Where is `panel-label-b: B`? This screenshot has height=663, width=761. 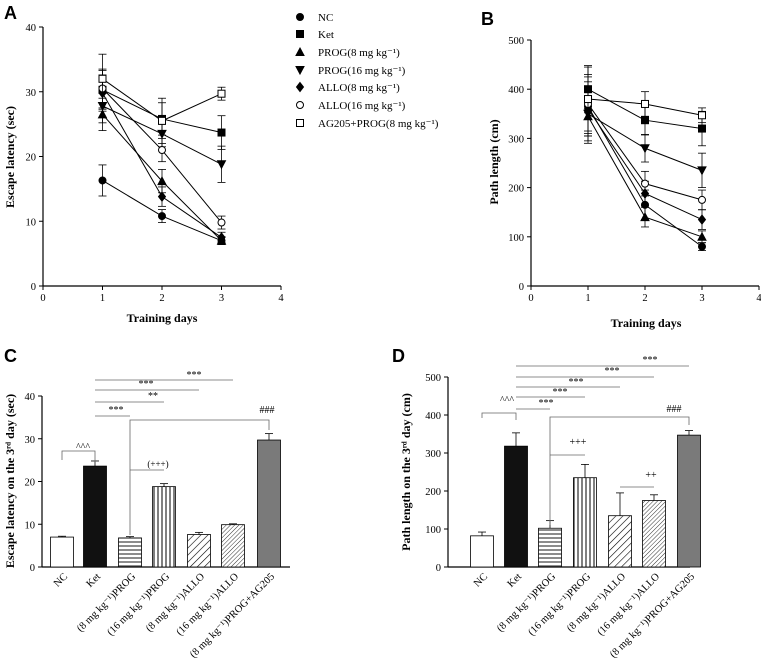 panel-label-b: B is located at coordinates (487, 19).